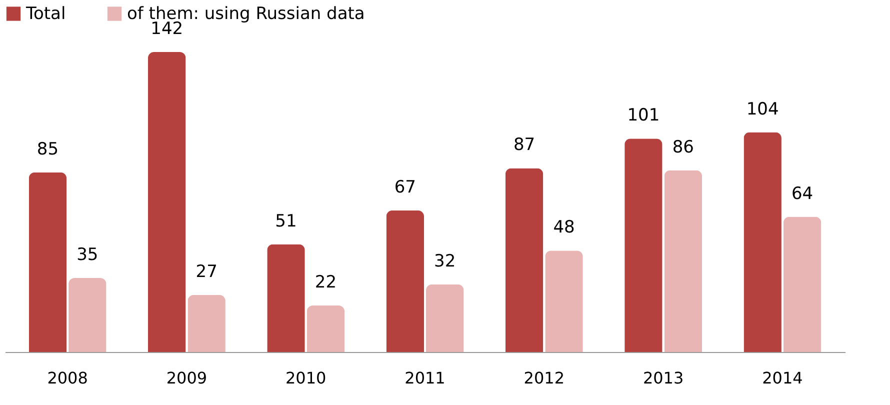 This screenshot has width=890, height=405. What do you see at coordinates (643, 116) in the screenshot?
I see `data-label: 101` at bounding box center [643, 116].